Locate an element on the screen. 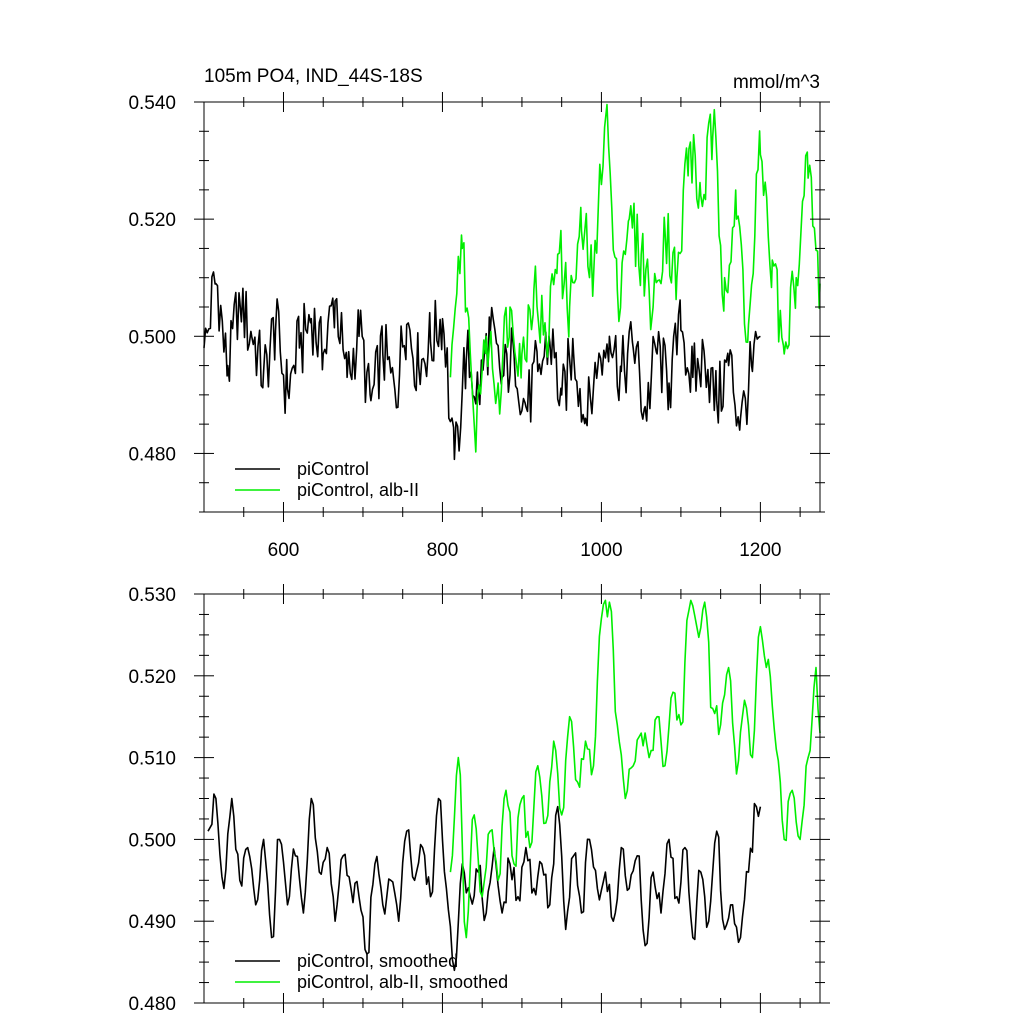  legend-label-alb-ii-smoothed: piControl, alb-II, smoothed is located at coordinates (402, 982).